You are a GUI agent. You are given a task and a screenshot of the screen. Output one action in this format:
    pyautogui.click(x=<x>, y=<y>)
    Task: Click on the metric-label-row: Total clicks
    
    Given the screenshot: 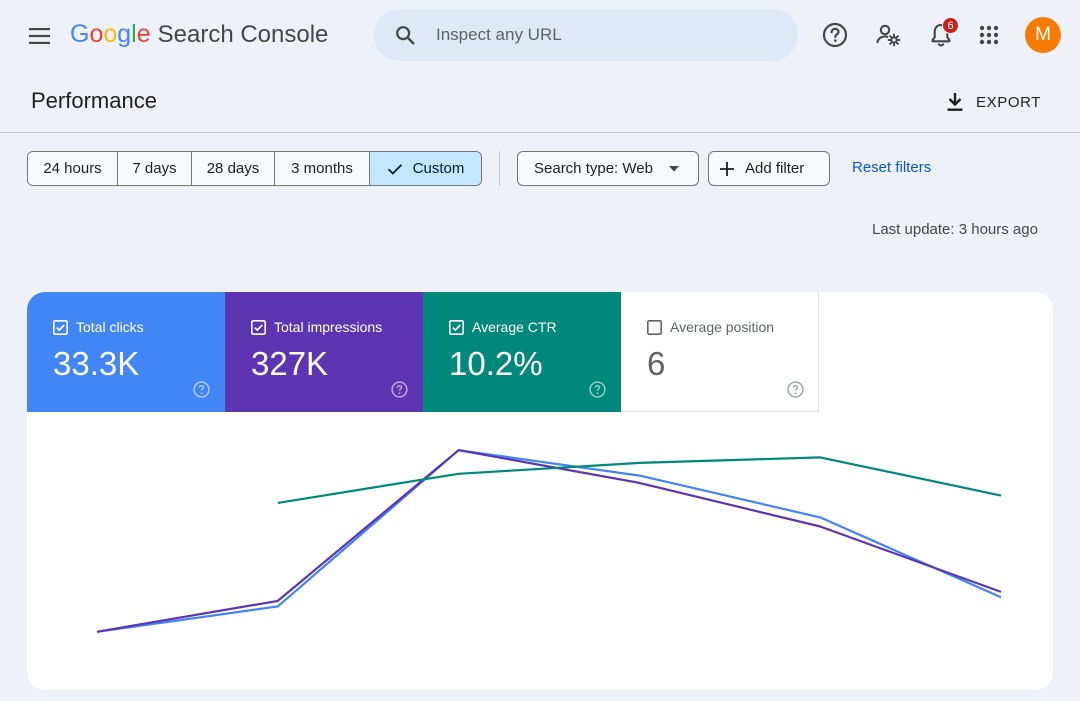 What is the action you would take?
    pyautogui.click(x=98, y=327)
    